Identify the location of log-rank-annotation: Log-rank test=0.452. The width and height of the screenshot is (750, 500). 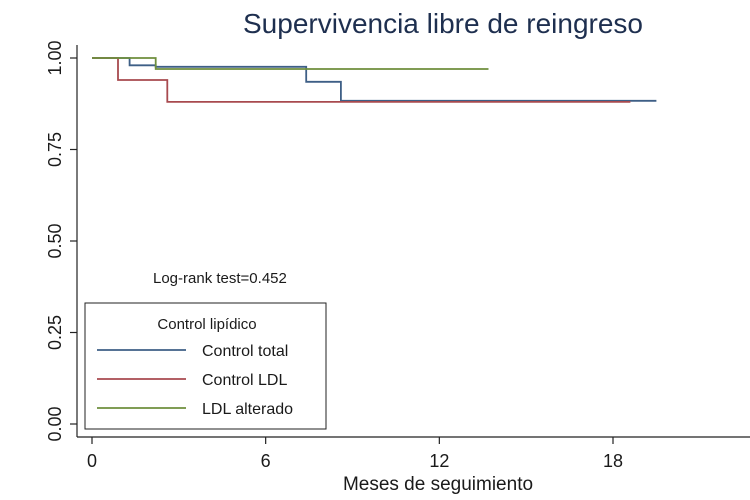
(220, 278).